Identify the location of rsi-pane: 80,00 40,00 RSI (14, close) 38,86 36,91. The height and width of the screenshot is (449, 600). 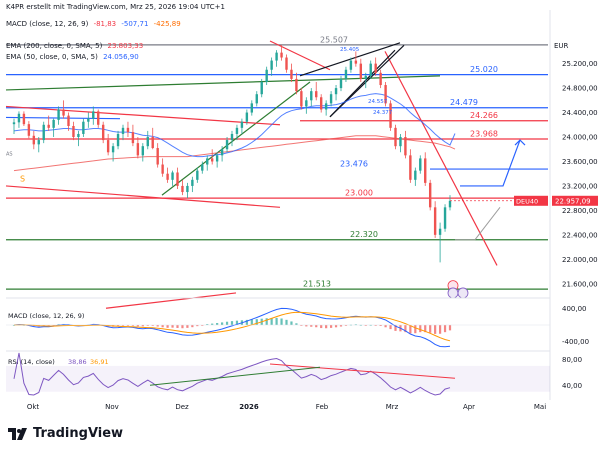
(294, 373).